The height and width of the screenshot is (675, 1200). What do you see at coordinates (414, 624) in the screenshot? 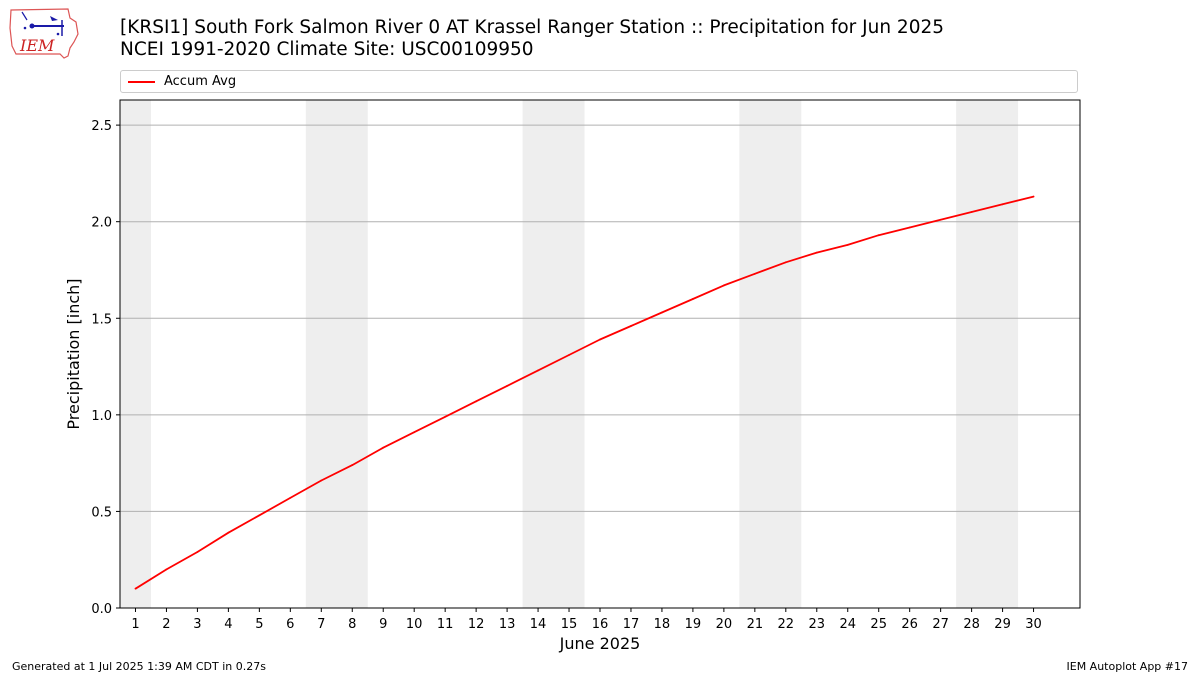
I see `x-tick-label-10: 10` at bounding box center [414, 624].